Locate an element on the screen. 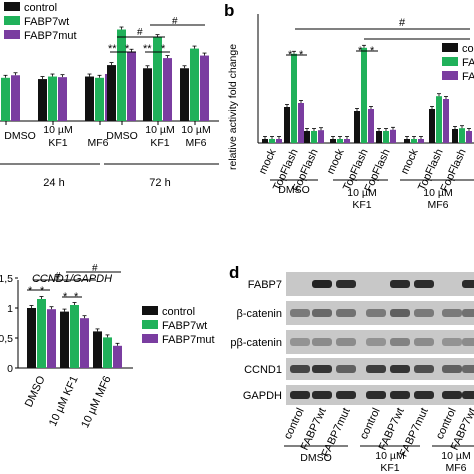 This screenshot has width=474, height=474. panel-c-x-tick-label: 10 µM MF6 is located at coordinates (96, 402).